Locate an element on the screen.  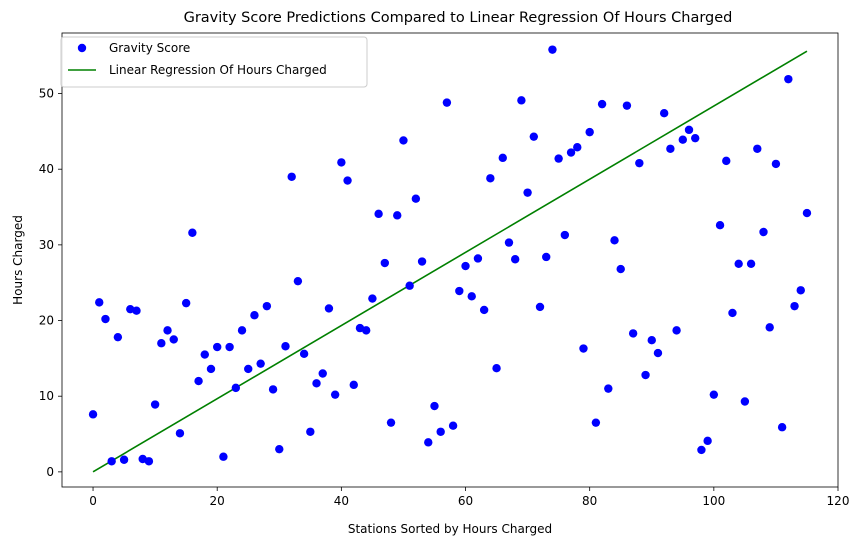
y-tick-label: 0 is located at coordinates (50, 472).